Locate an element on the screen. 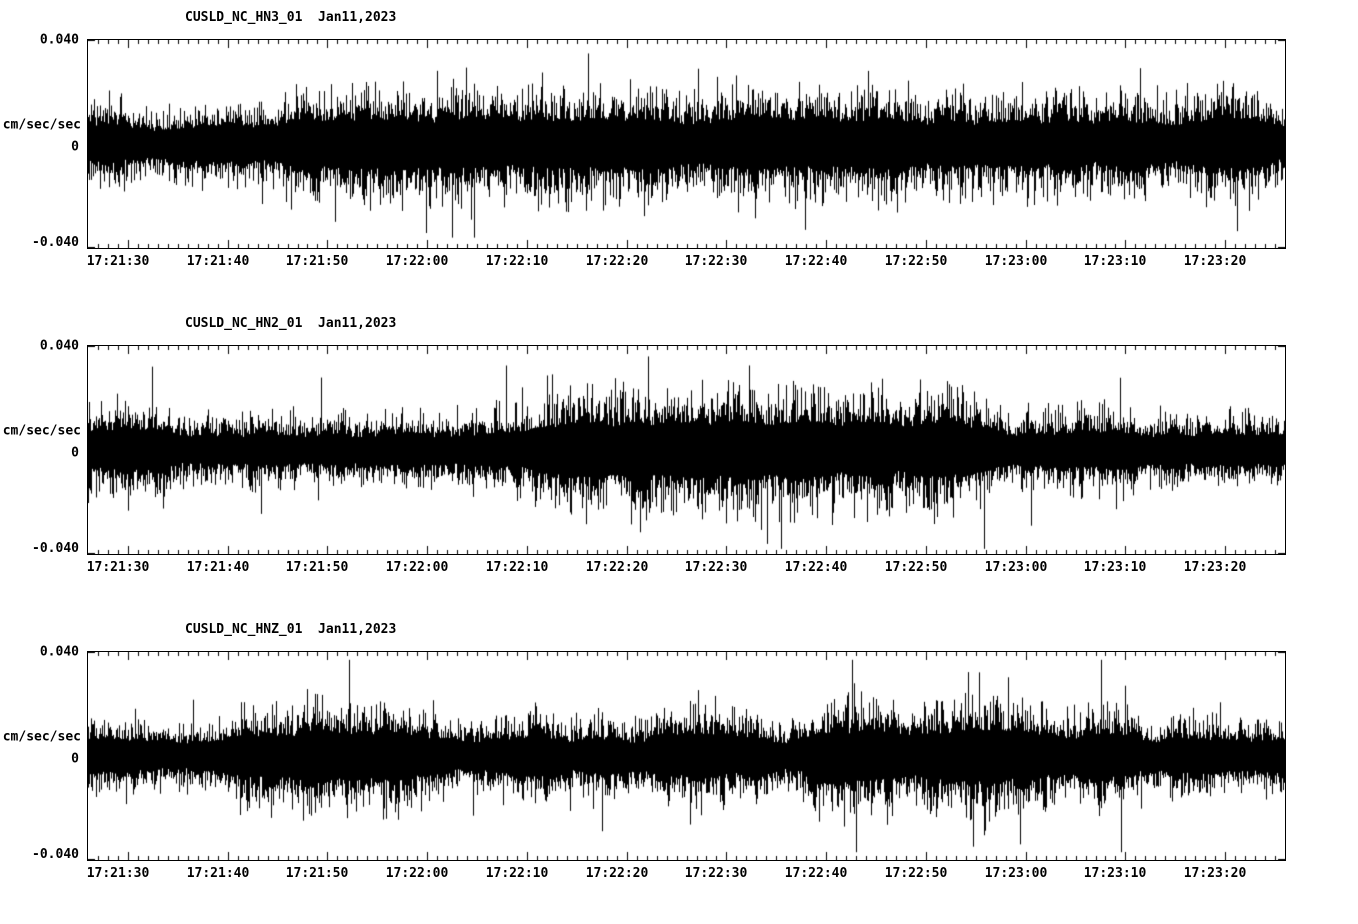  plot-title: CUSLD_NC_HN2_01 Jan11,2023 is located at coordinates (291, 323).